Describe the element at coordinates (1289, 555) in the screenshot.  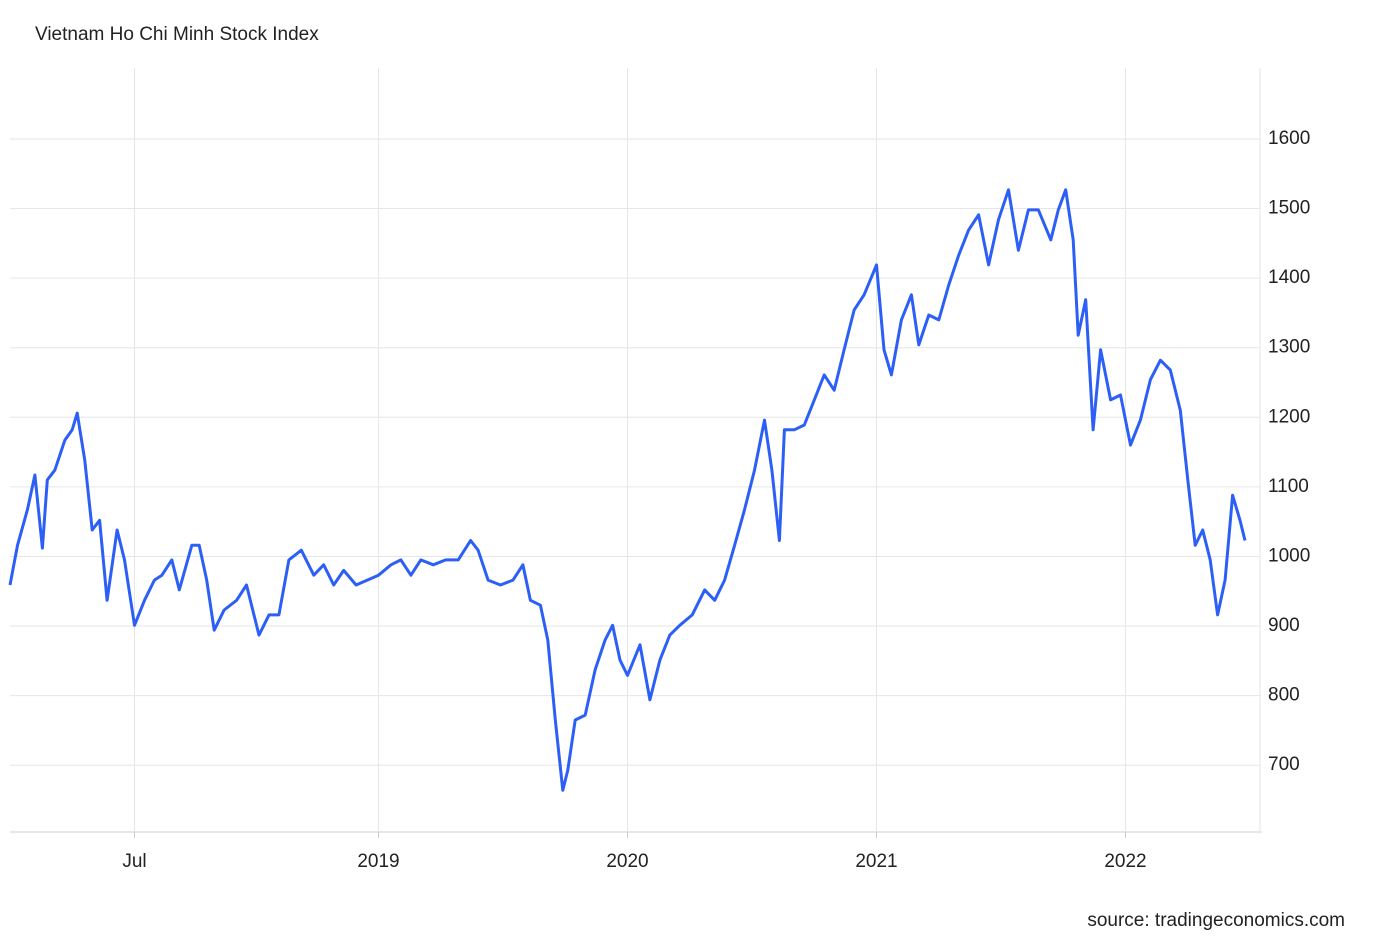
I see `y-tick-label: 1000` at that location.